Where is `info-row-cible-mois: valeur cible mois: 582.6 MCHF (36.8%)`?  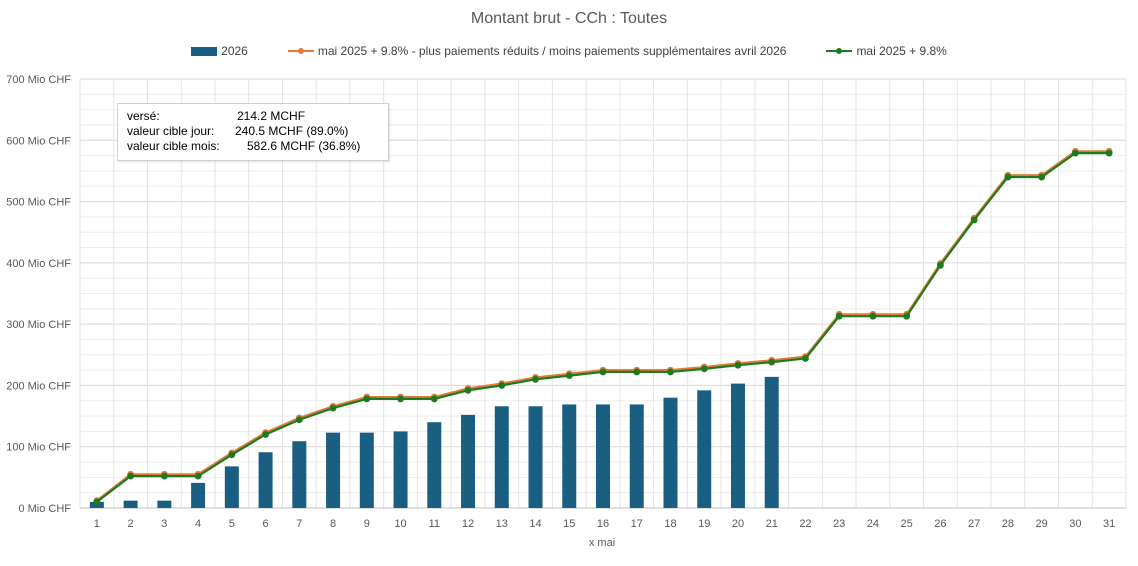 info-row-cible-mois: valeur cible mois: 582.6 MCHF (36.8%) is located at coordinates (257, 146).